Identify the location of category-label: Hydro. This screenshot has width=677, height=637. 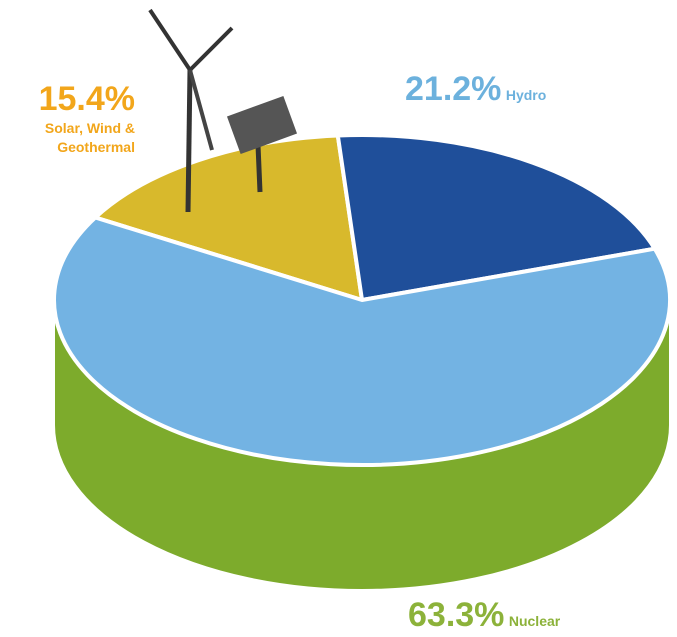
(526, 95).